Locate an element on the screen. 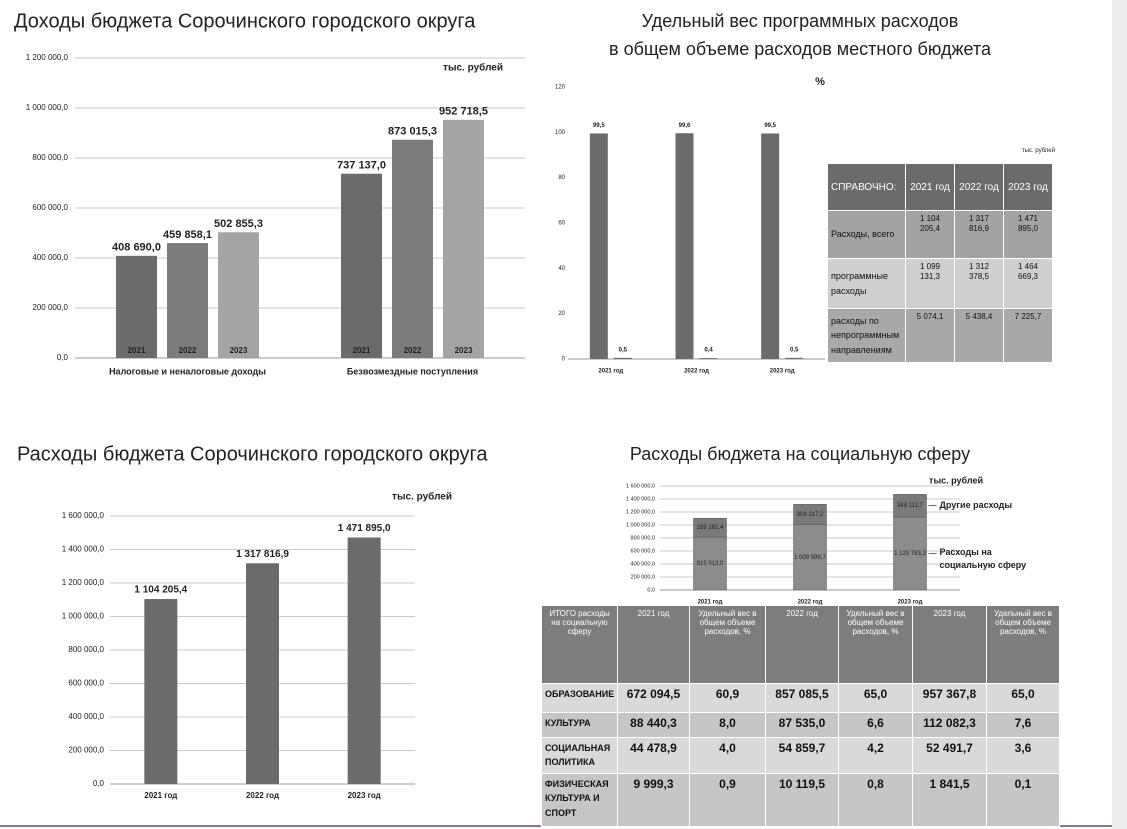  table-cell: 5 074,1 is located at coordinates (930, 335).